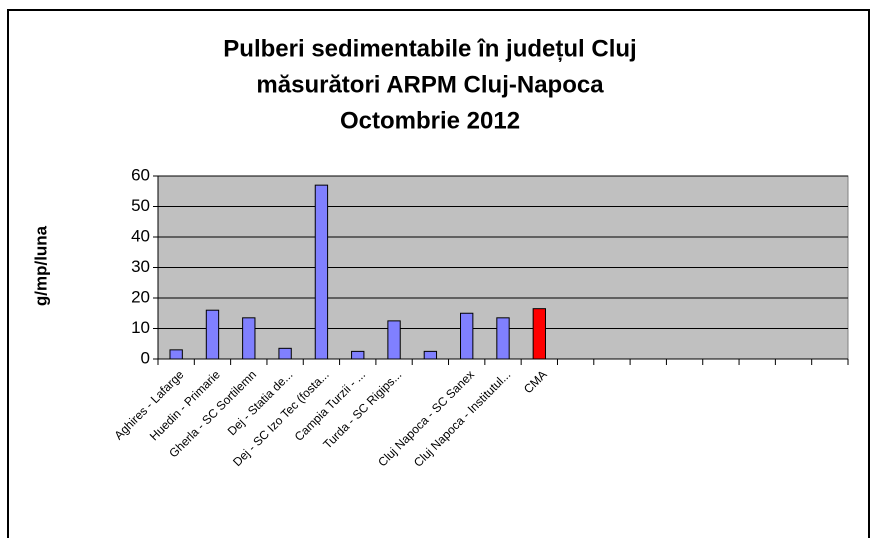 The height and width of the screenshot is (538, 879). I want to click on y-tick-label: 40, so click(140, 235).